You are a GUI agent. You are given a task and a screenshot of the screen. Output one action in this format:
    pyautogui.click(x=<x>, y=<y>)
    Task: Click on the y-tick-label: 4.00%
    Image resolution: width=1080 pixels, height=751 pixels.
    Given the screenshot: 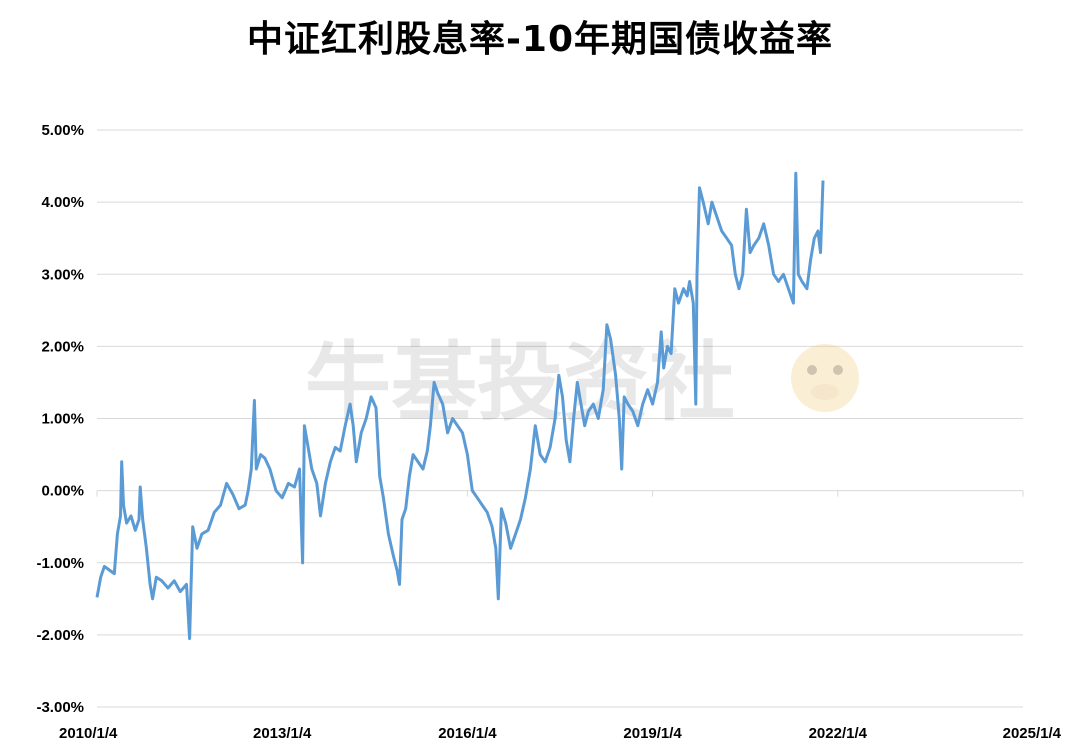 What is the action you would take?
    pyautogui.click(x=62, y=202)
    